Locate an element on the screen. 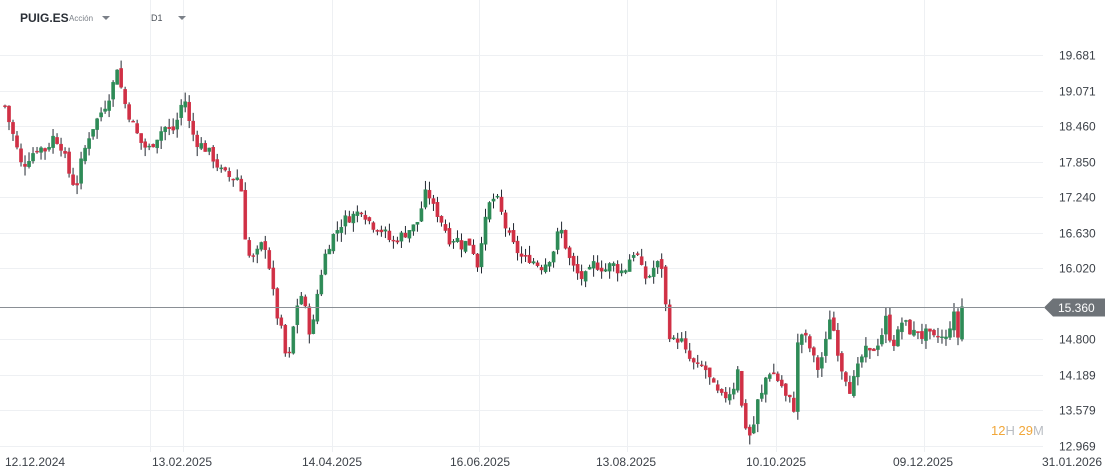  current-price-line: 15.360 is located at coordinates (552, 307).